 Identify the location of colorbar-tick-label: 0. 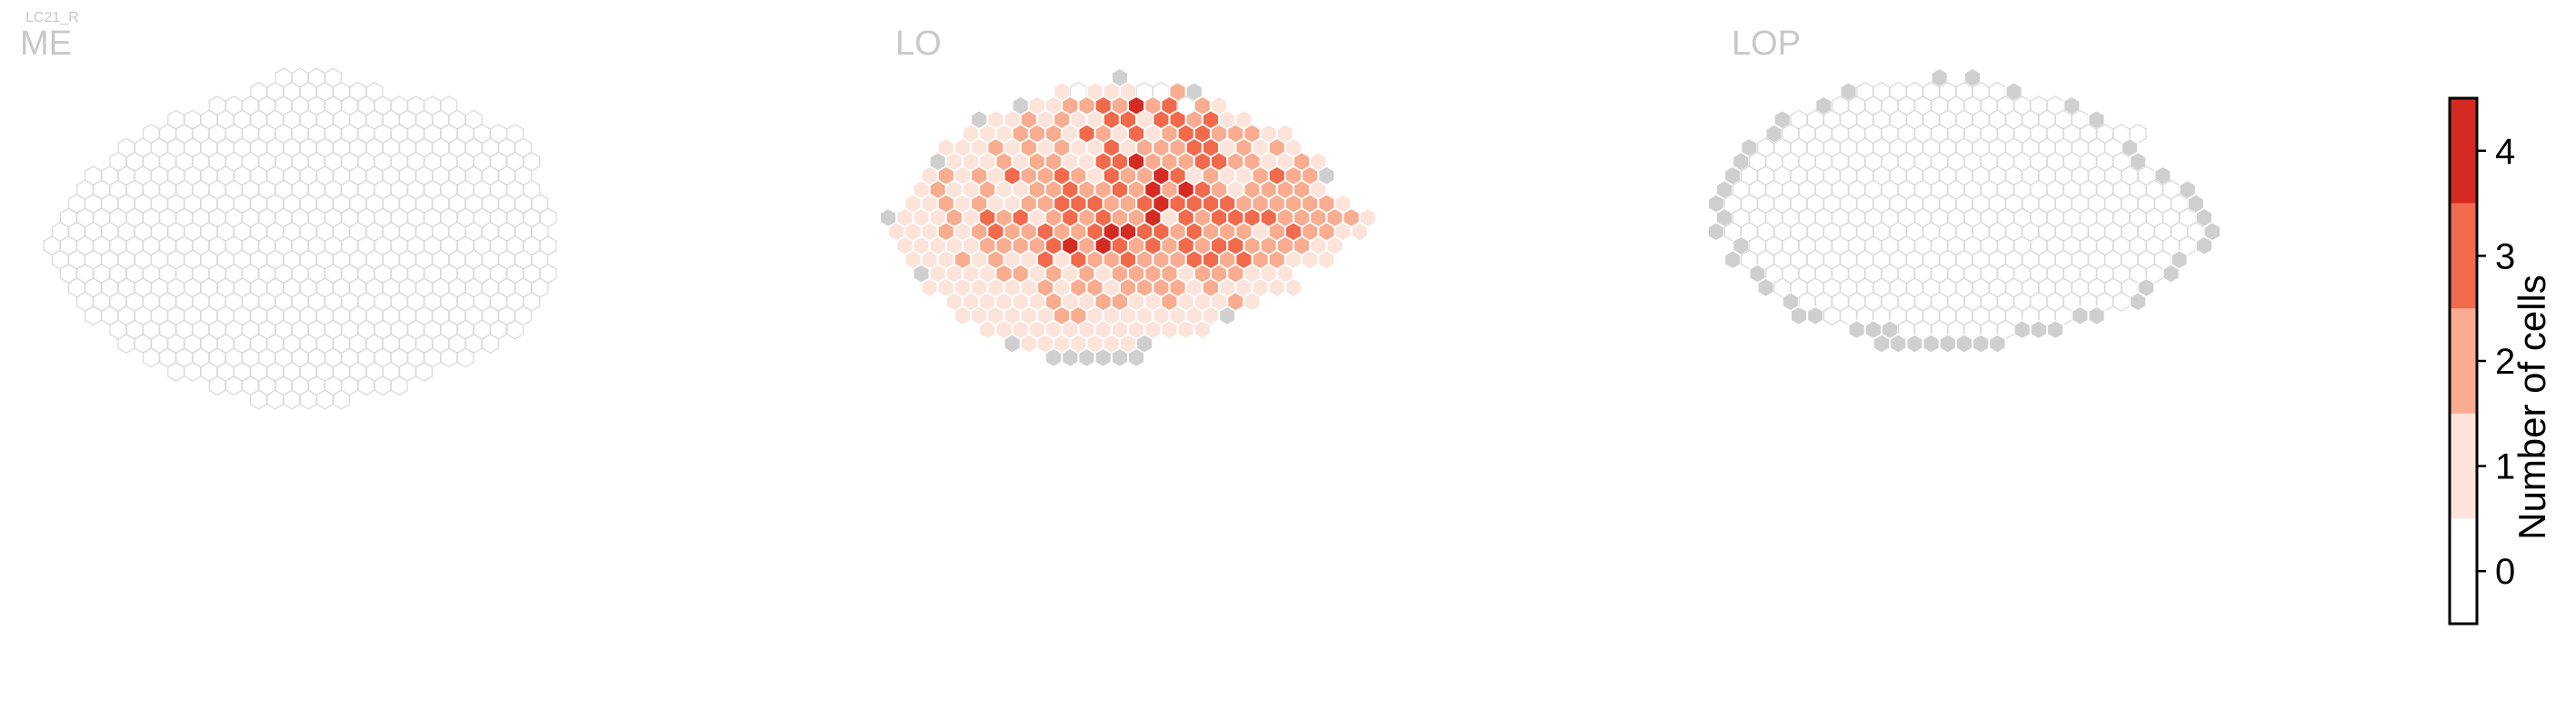
(2505, 572).